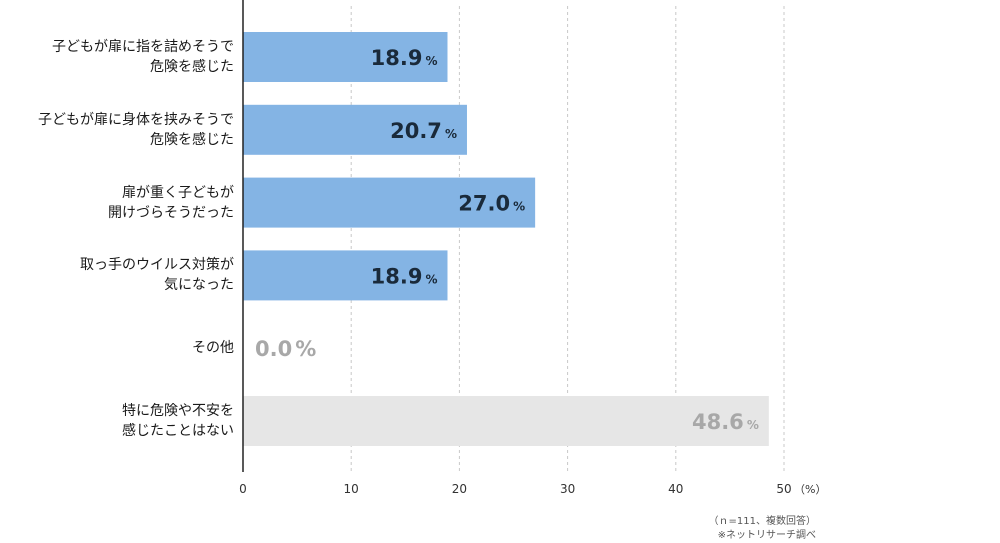  Describe the element at coordinates (117, 421) in the screenshot. I see `category-label-5: 特に危険や不安を 感じたことはない` at that location.